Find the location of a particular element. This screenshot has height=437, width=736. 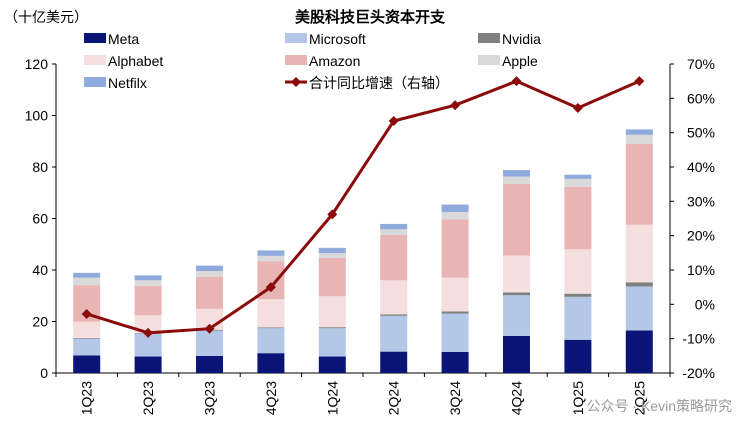

x-tick-label: 1Q23 is located at coordinates (87, 398).